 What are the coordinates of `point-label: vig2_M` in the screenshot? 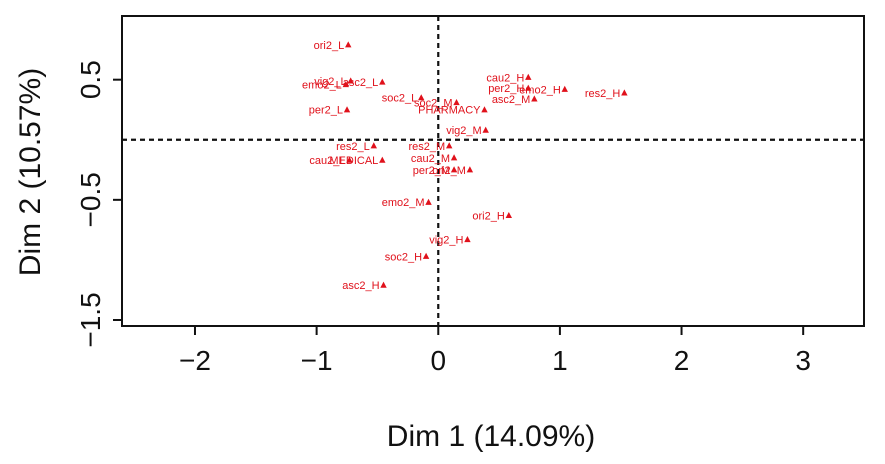 It's located at (463, 131).